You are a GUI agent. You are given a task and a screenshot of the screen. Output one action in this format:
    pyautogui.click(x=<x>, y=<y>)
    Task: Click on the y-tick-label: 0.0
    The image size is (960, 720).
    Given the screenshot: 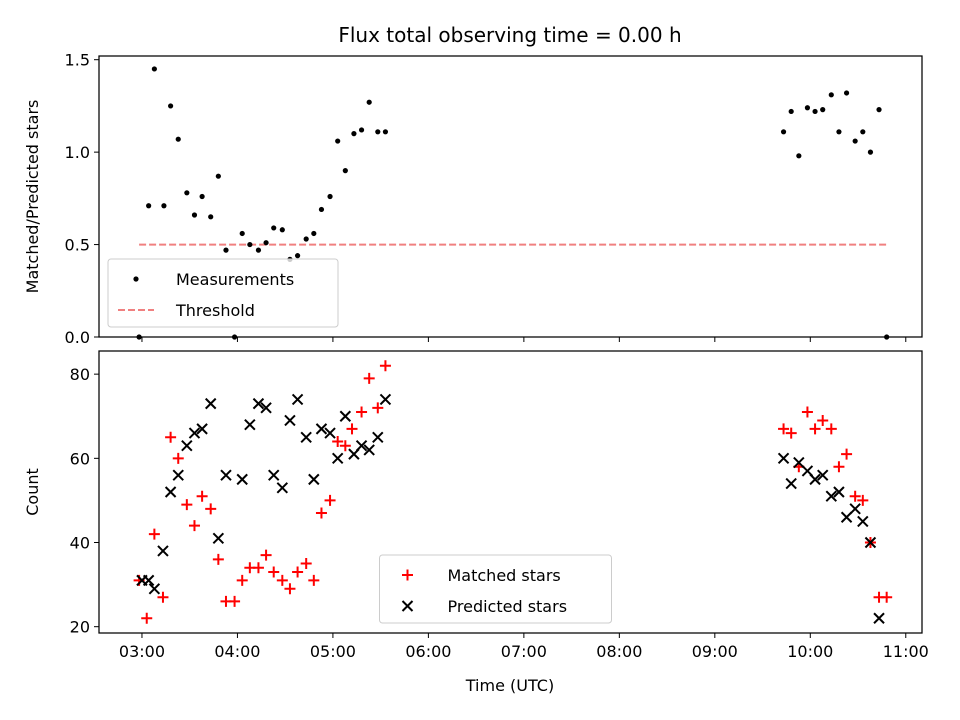 What is the action you would take?
    pyautogui.click(x=77, y=337)
    